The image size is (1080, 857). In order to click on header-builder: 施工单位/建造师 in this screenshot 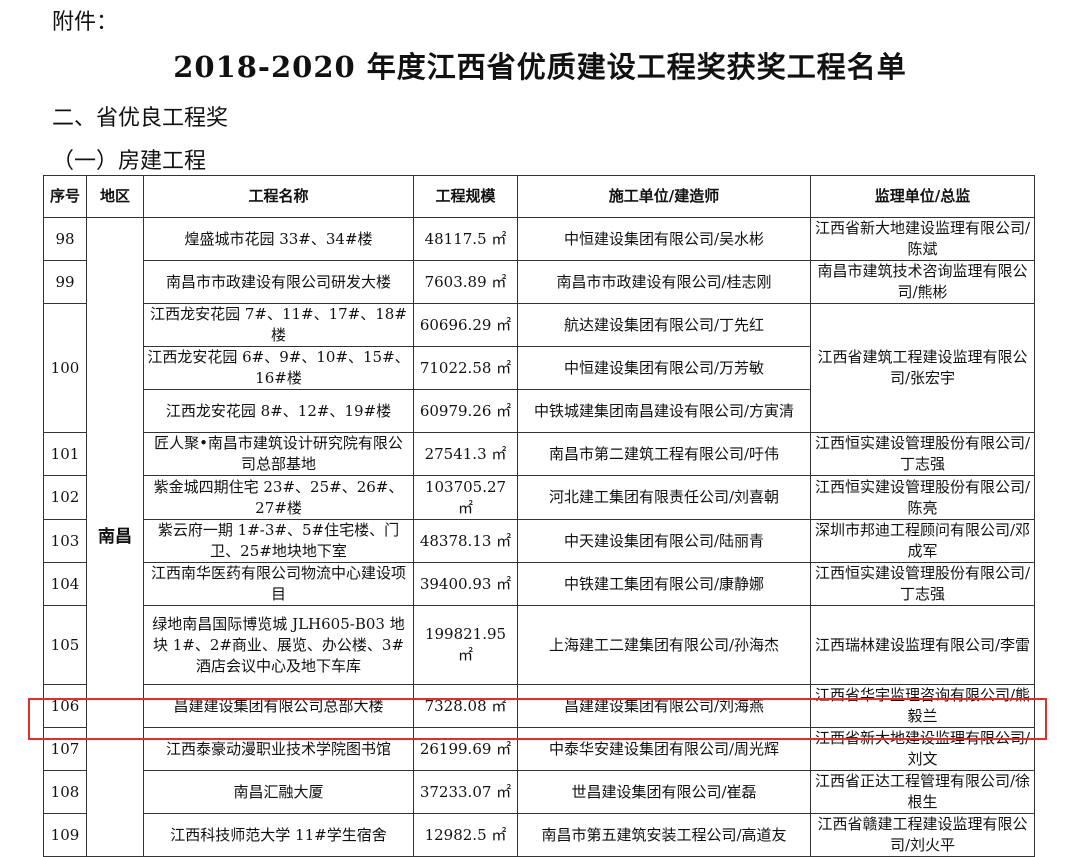, I will do `click(664, 196)`.